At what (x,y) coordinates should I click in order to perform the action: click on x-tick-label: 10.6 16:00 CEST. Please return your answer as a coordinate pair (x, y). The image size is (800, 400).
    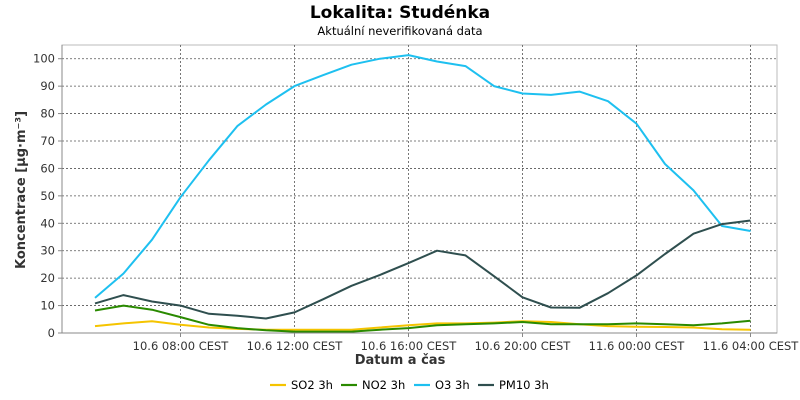
    Looking at the image, I should click on (409, 346).